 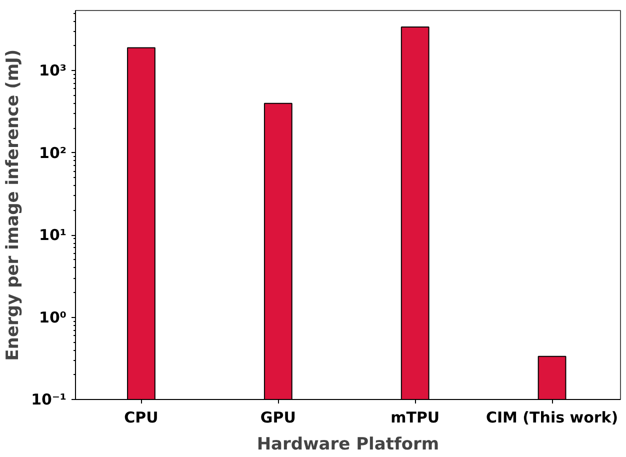 What do you see at coordinates (278, 417) in the screenshot?
I see `x-tick-label: GPU` at bounding box center [278, 417].